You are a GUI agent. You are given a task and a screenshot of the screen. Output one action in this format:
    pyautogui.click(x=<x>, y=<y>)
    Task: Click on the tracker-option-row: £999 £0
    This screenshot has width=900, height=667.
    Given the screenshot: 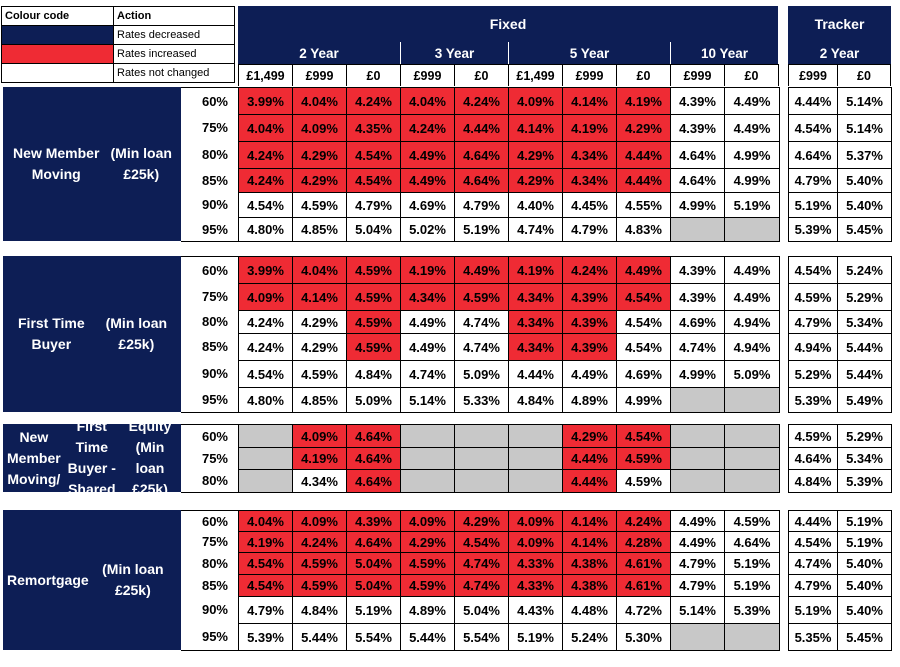 What is the action you would take?
    pyautogui.click(x=839, y=75)
    